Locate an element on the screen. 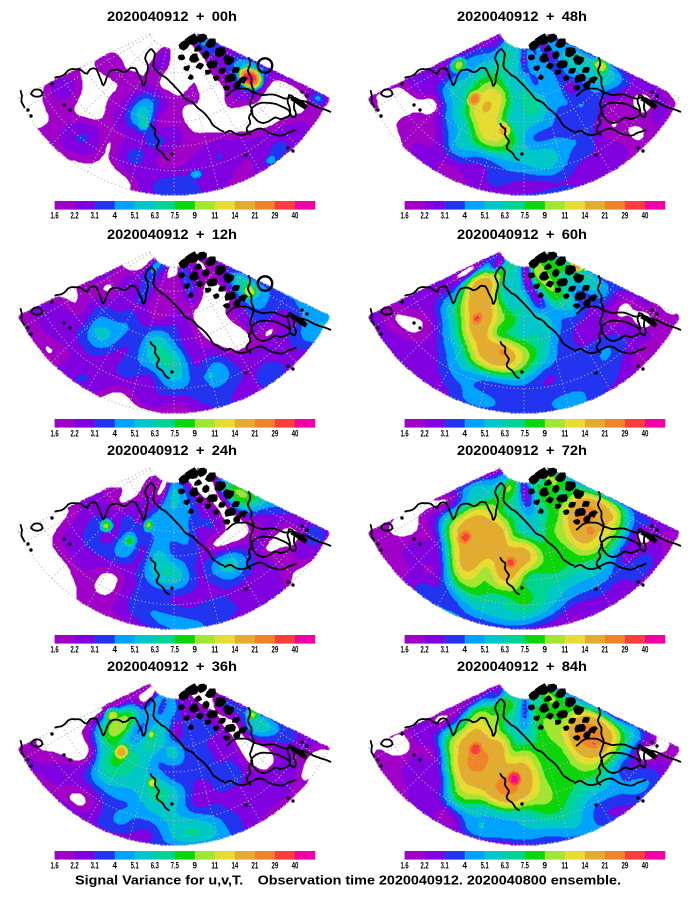 The image size is (700, 905). svg-text: 2020040912 + 60h is located at coordinates (522, 234).